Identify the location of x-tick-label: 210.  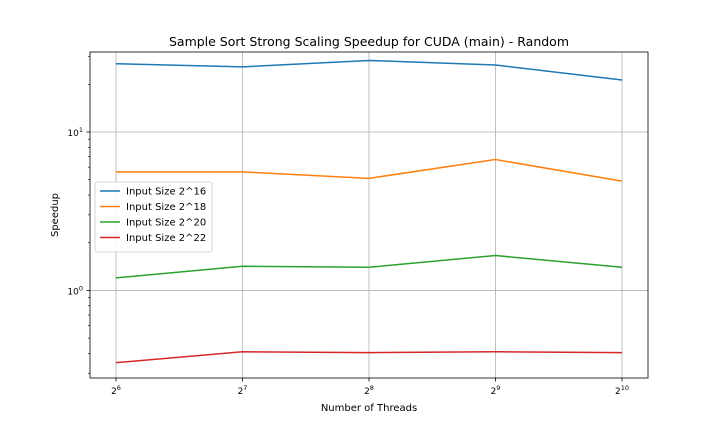
(622, 390).